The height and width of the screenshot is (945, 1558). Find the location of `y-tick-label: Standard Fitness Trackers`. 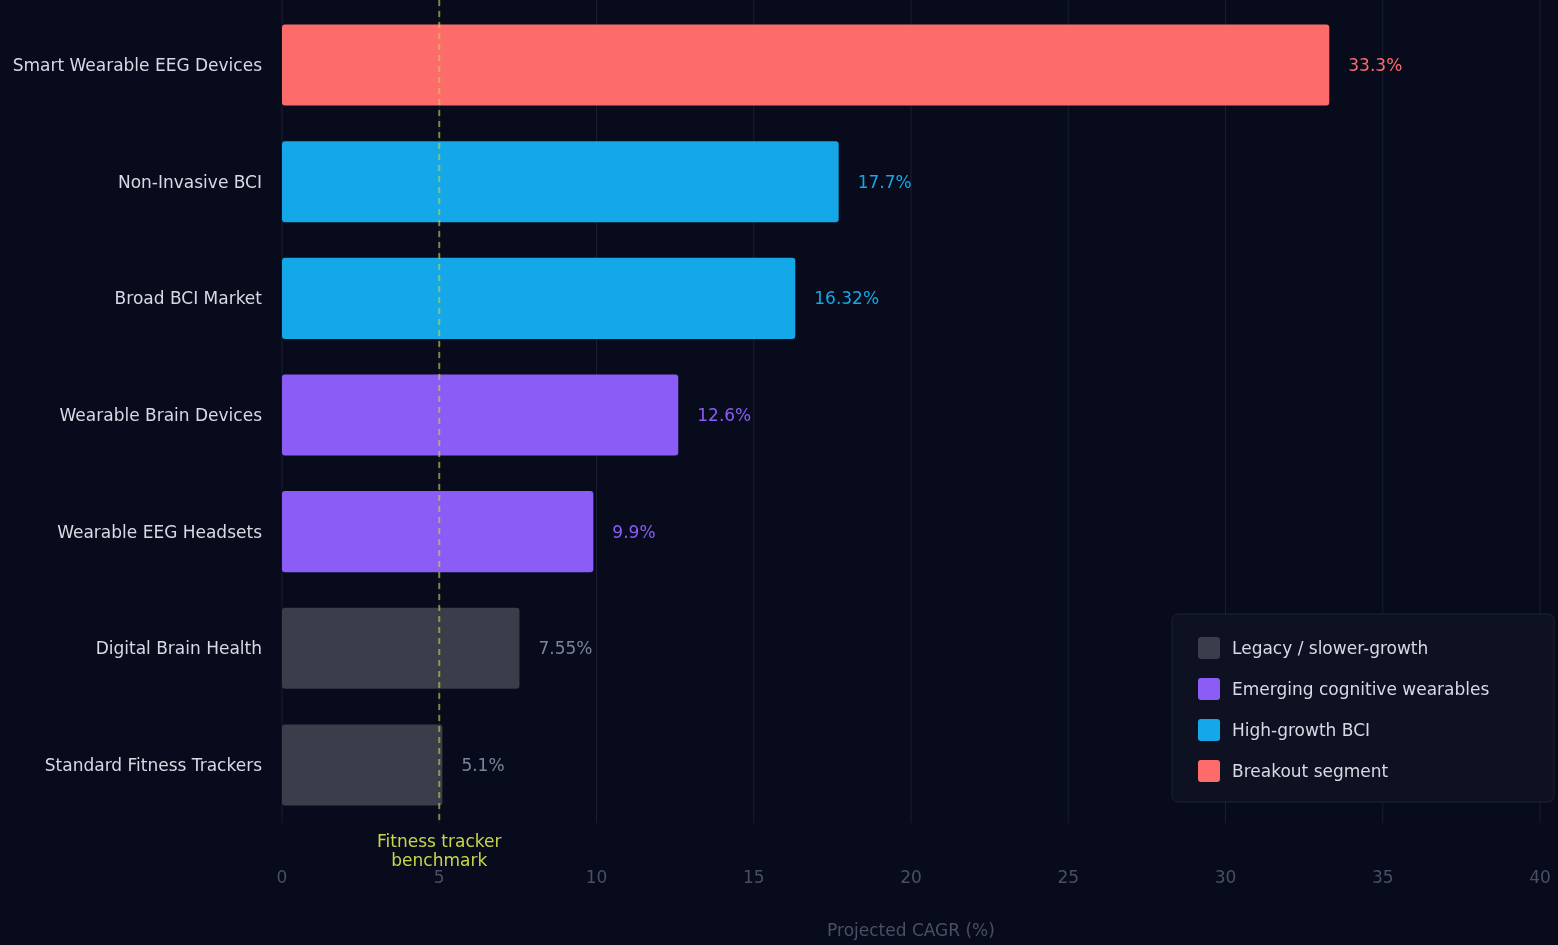

y-tick-label: Standard Fitness Trackers is located at coordinates (153, 764).